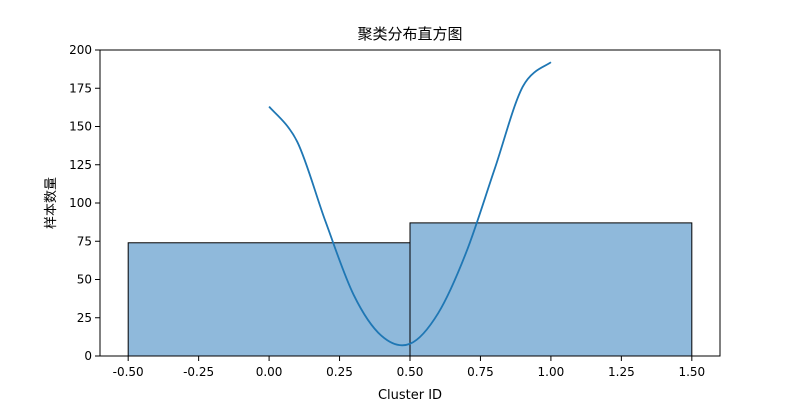  What do you see at coordinates (480, 372) in the screenshot?
I see `x-tick-label: 0.75` at bounding box center [480, 372].